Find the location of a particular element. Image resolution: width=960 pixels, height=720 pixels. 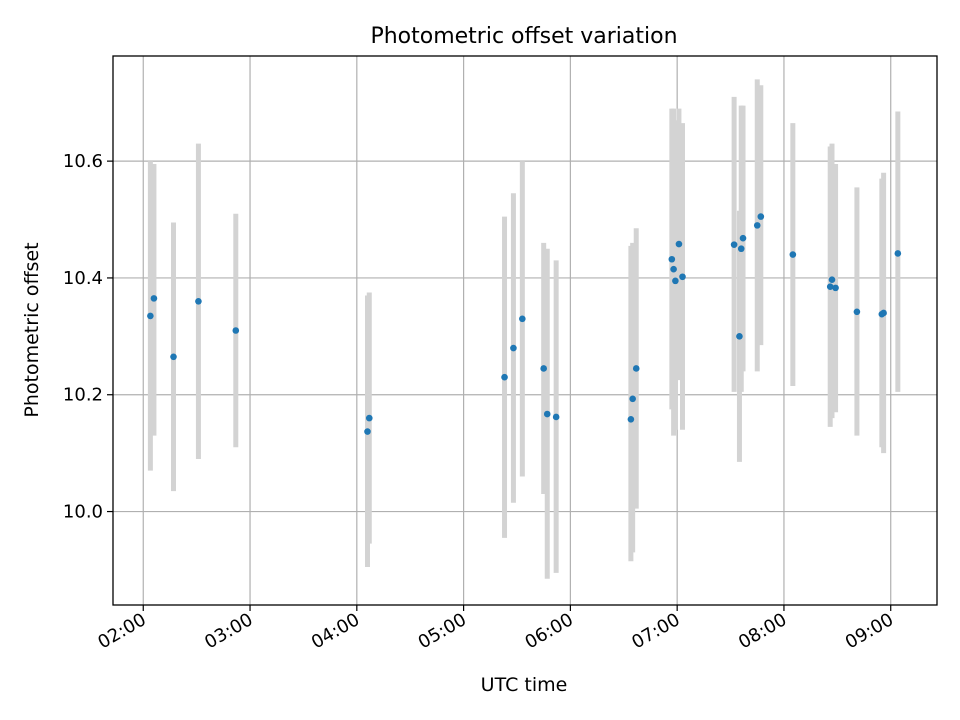

x-tick-label: 09:00 is located at coordinates (869, 631).